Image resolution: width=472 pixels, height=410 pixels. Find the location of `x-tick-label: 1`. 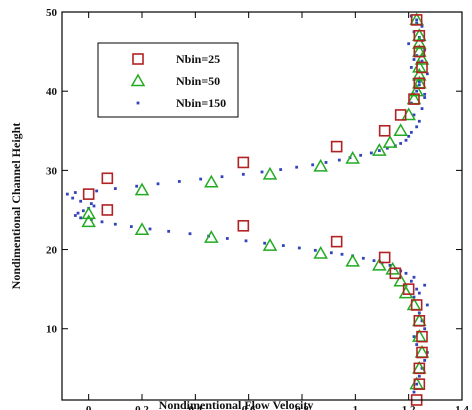

x-tick-label: 1 is located at coordinates (356, 407).